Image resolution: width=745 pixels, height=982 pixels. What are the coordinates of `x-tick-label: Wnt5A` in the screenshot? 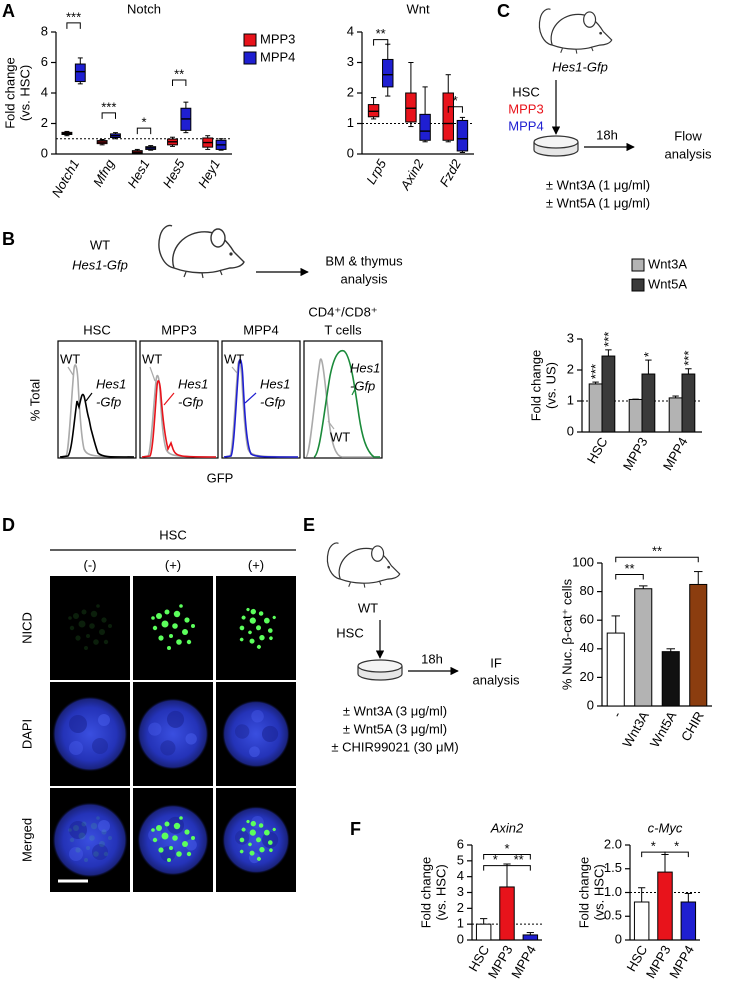 It's located at (663, 729).